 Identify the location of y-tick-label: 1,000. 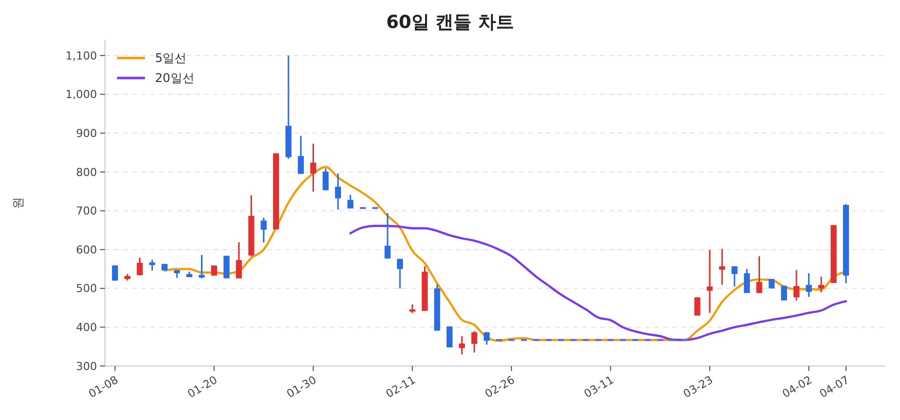
(81, 95).